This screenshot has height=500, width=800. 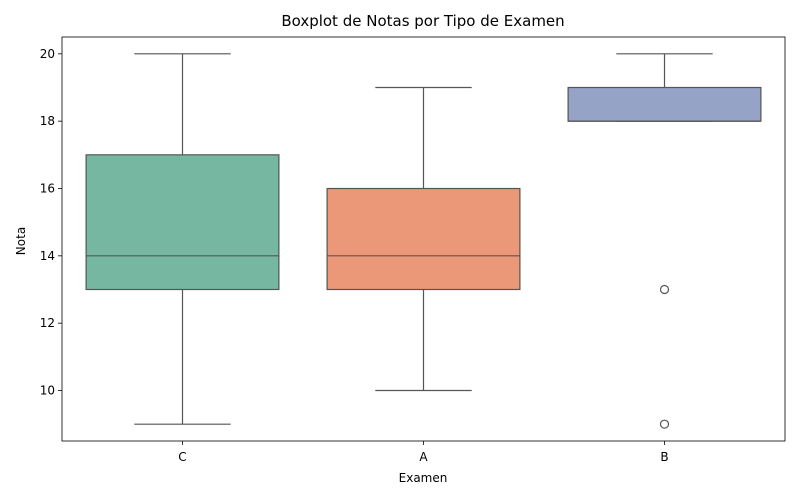 What do you see at coordinates (47, 189) in the screenshot?
I see `y-tick-label: 16` at bounding box center [47, 189].